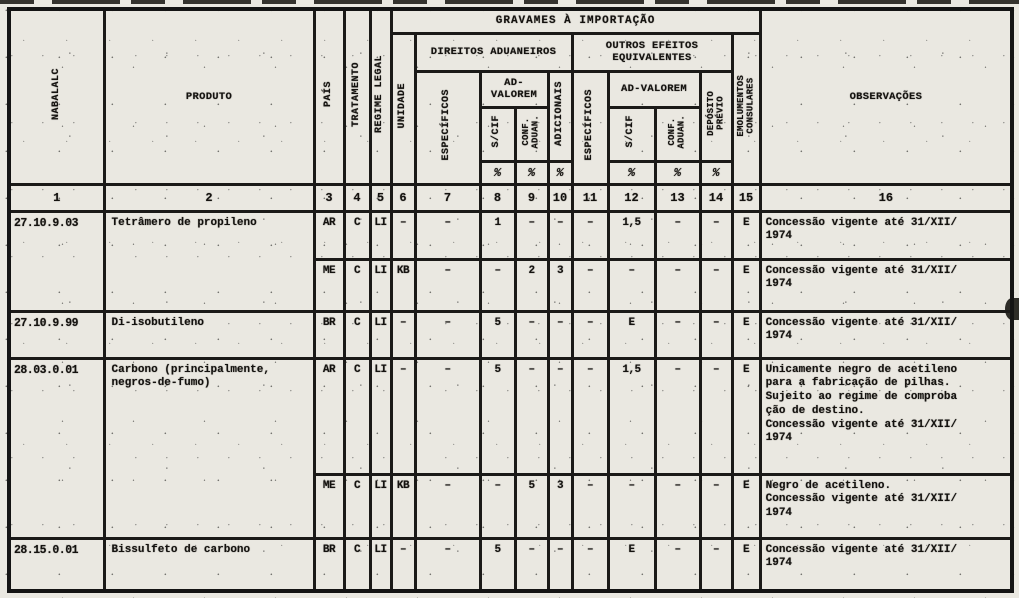  I want to click on column-number: 10, so click(560, 197).